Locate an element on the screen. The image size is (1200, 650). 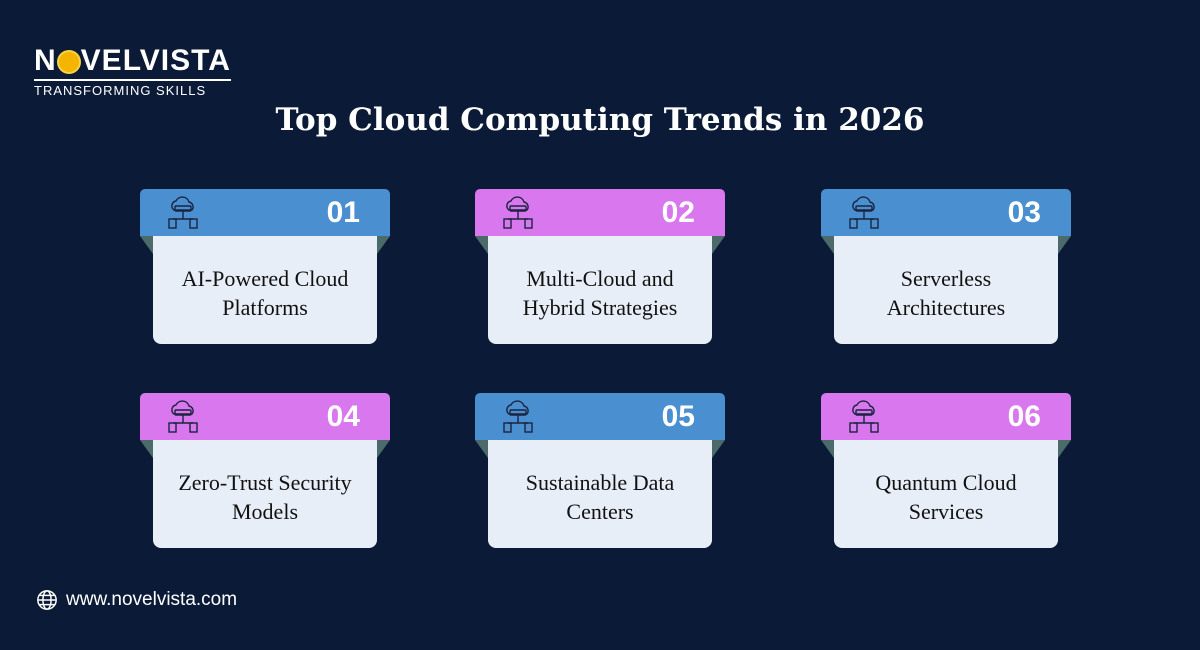
cloud-gear-icon is located at coordinates (864, 416).